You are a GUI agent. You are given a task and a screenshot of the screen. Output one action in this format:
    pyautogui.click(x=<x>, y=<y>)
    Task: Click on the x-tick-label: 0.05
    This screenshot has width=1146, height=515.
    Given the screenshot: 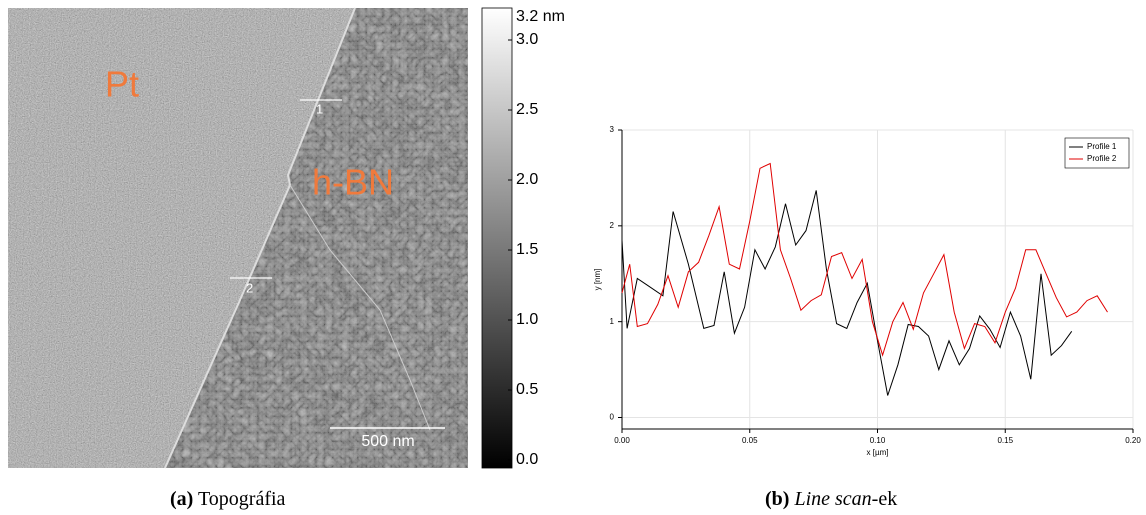 What is the action you would take?
    pyautogui.click(x=750, y=440)
    